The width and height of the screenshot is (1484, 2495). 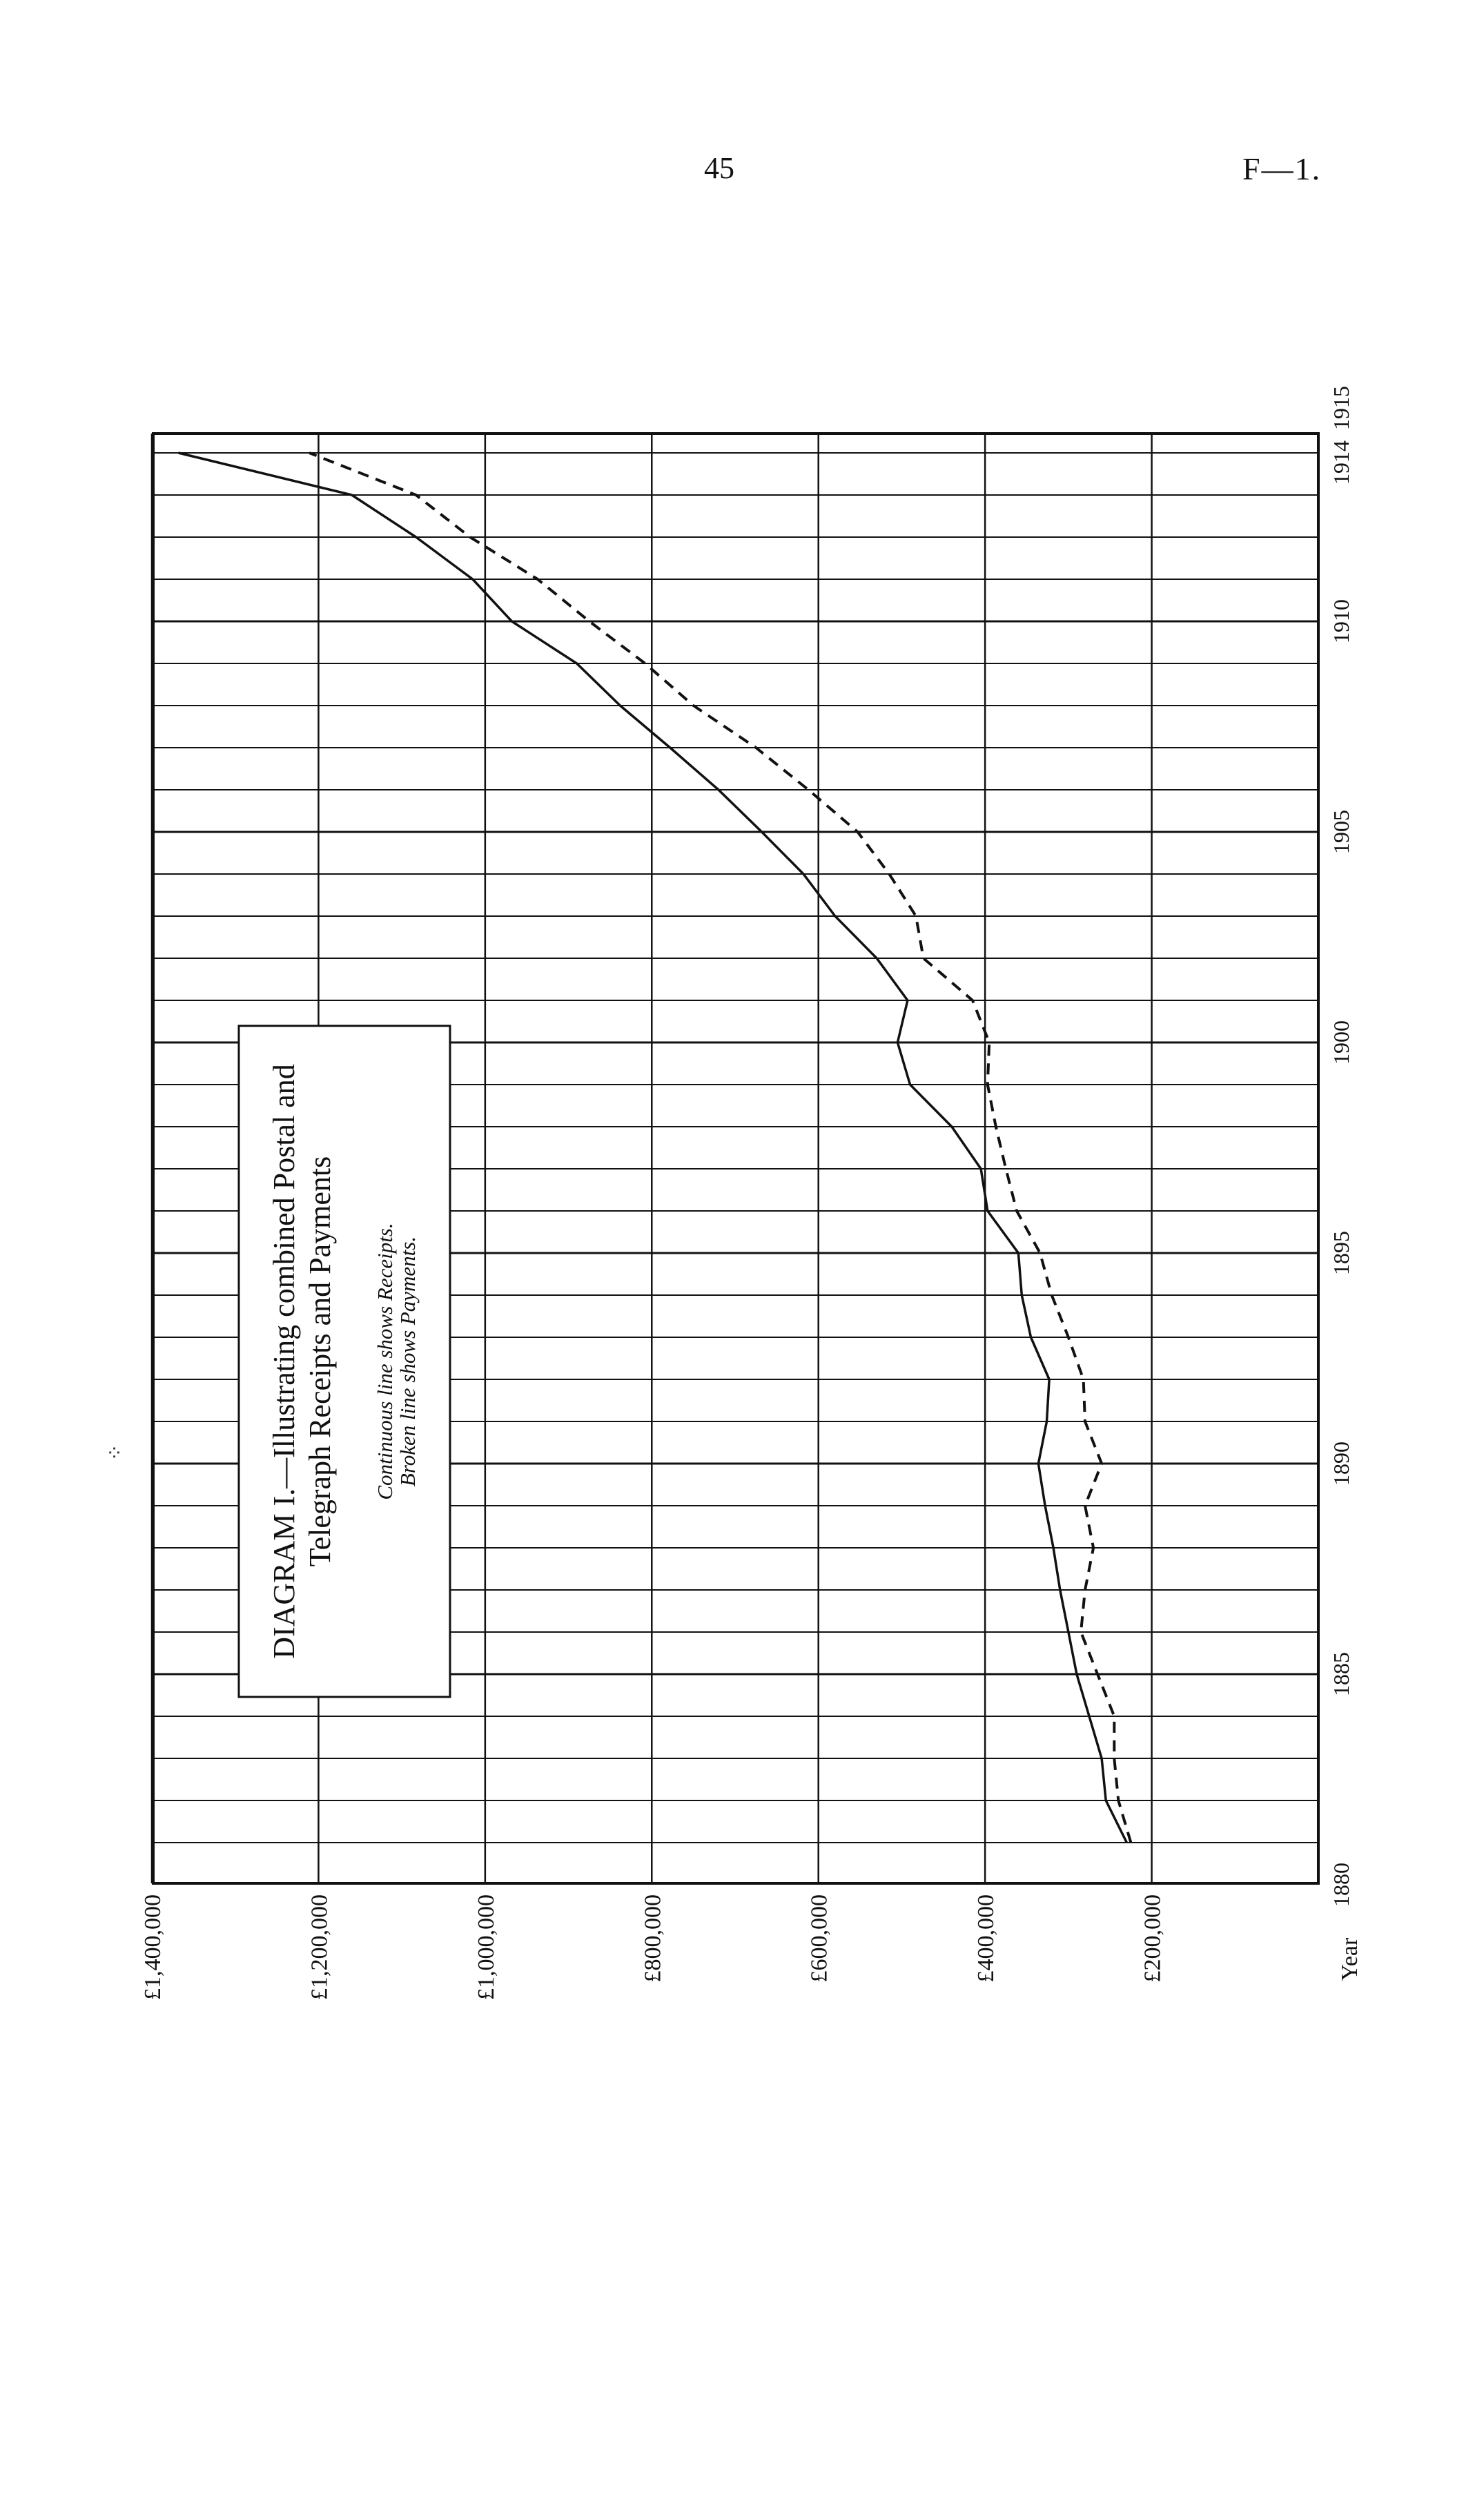 I want to click on year-tick-label: 1885, so click(x=1341, y=1674).